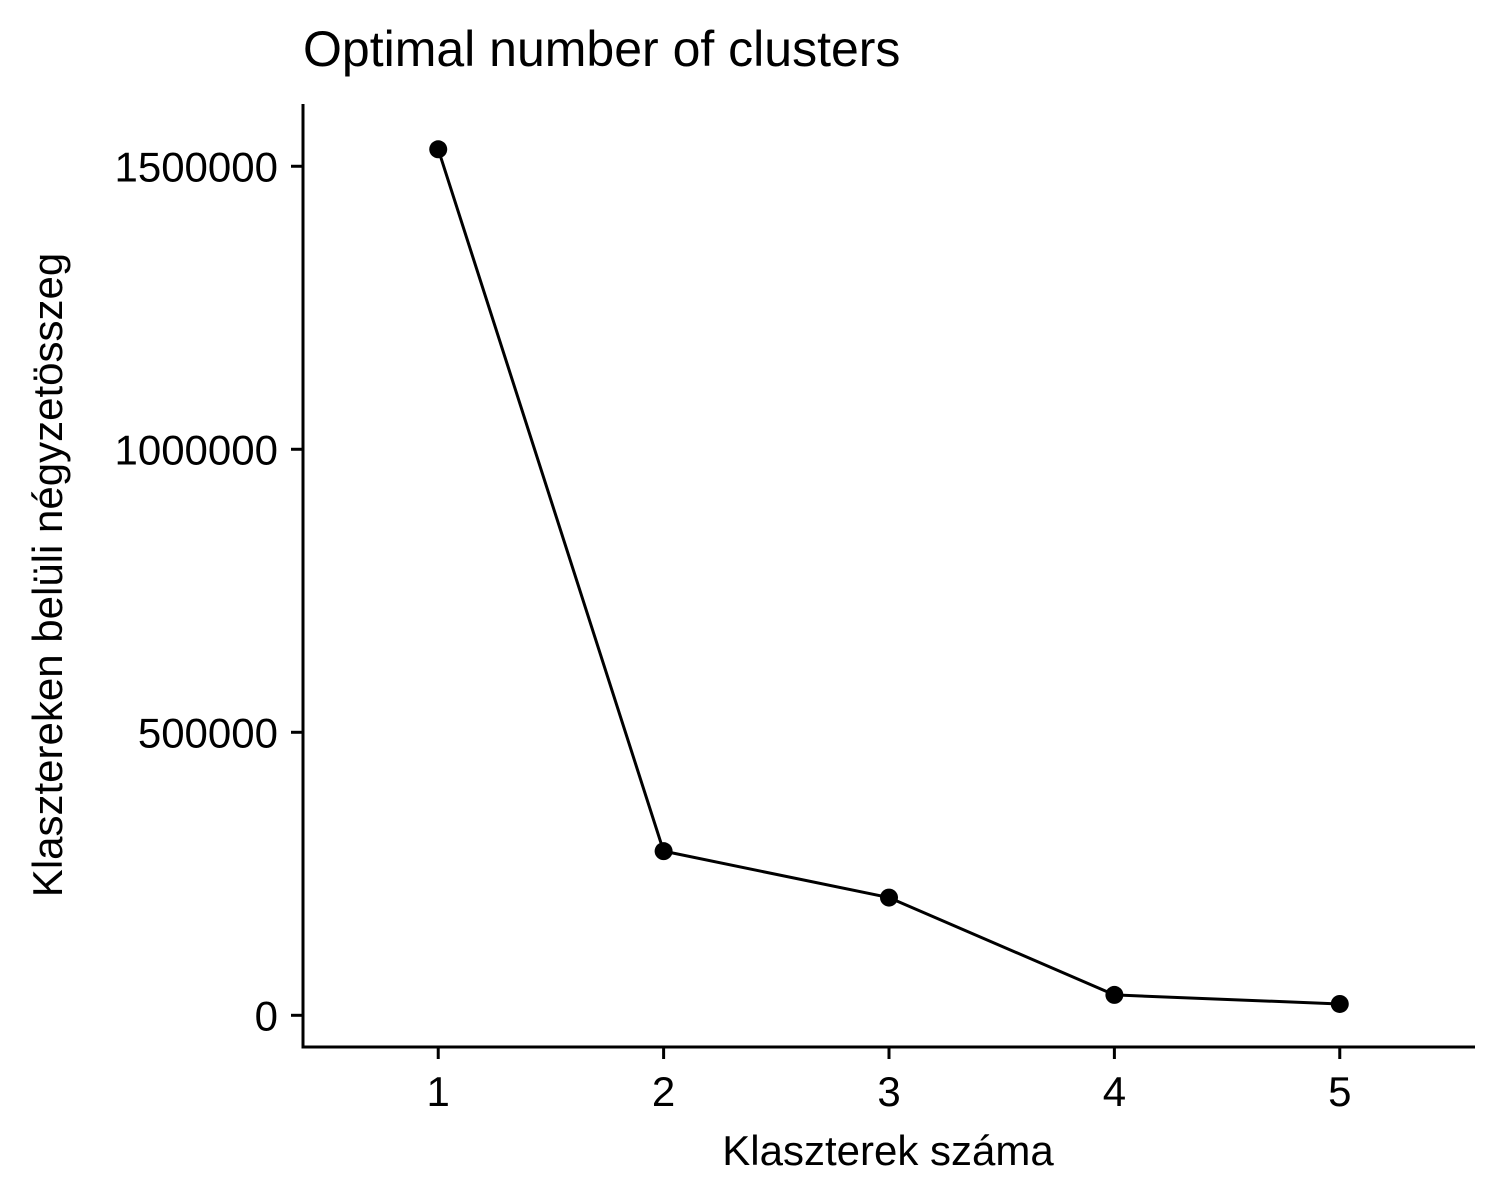  I want to click on y-ticks: 0 500000 1000000 1500000, so click(208, 591).